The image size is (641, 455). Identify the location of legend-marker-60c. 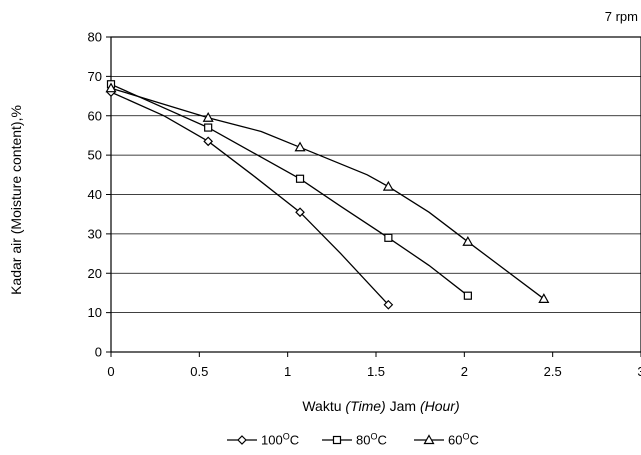
(429, 439).